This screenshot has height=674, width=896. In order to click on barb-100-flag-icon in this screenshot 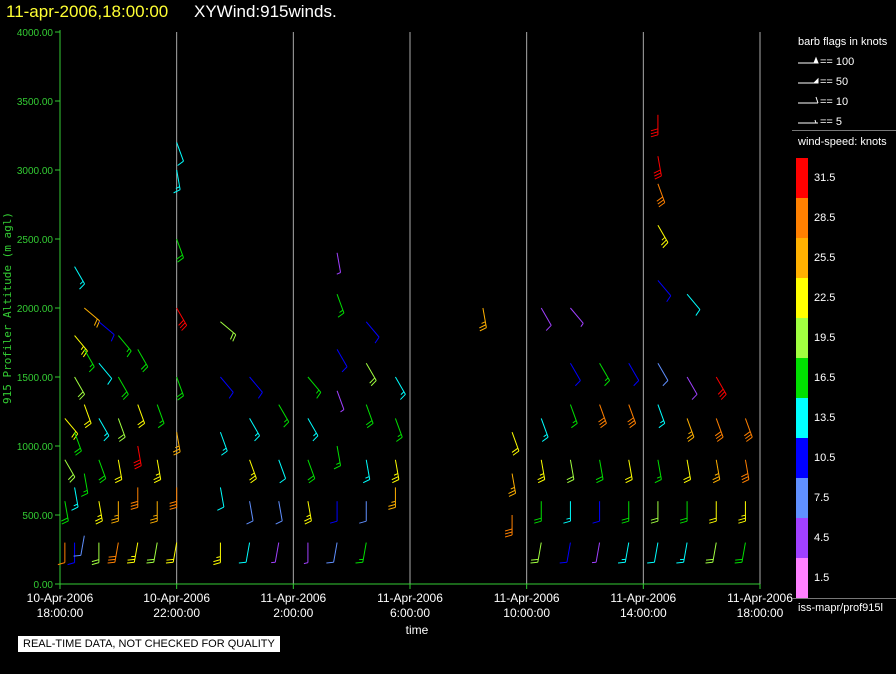, I will do `click(816, 60)`.